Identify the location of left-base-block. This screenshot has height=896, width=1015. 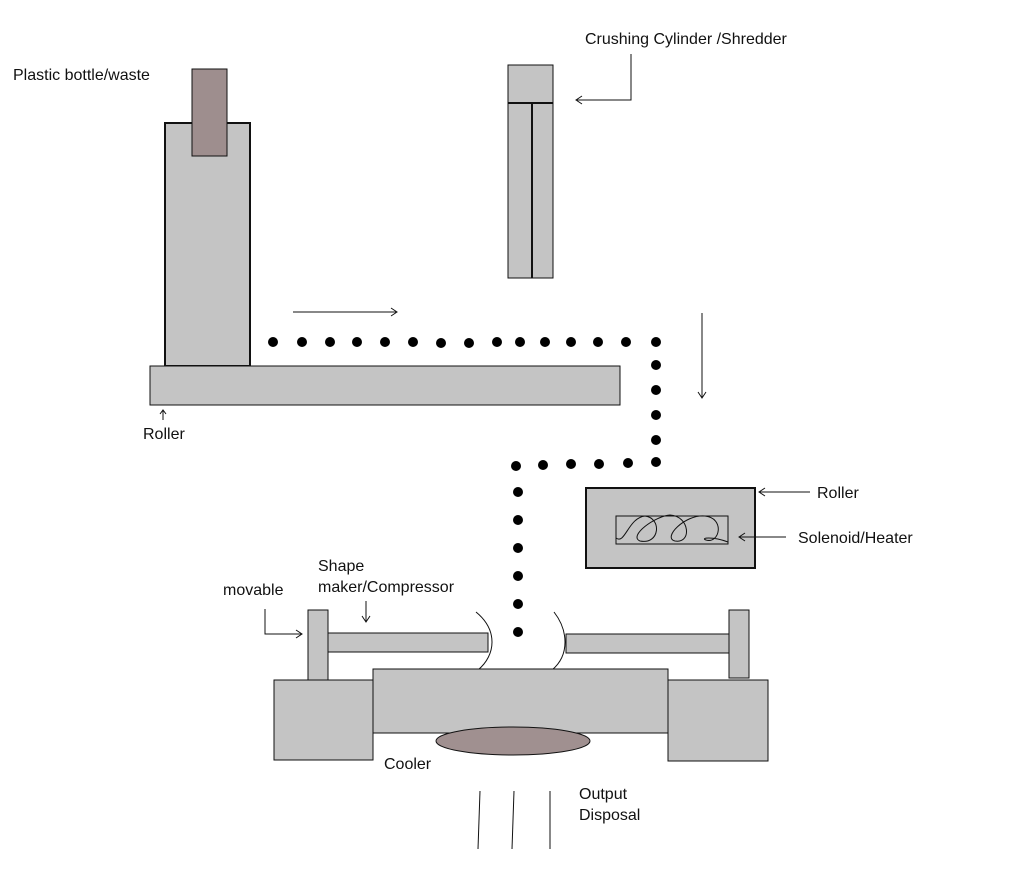
(323, 720).